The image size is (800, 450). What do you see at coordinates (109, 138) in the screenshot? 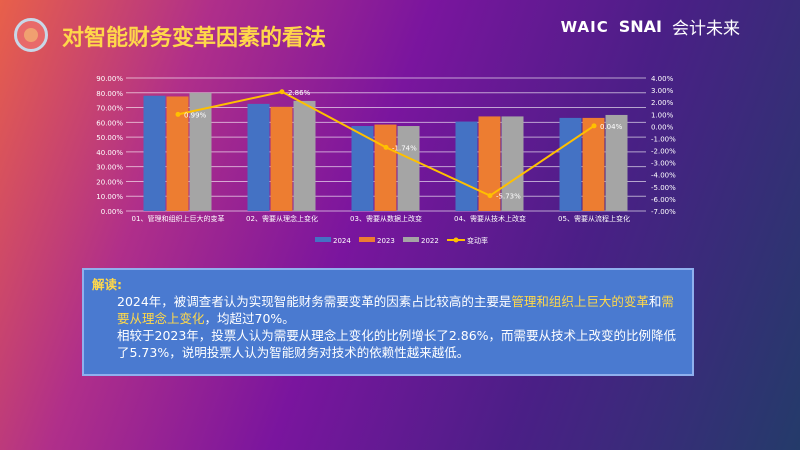
I see `y-tick-label: 50.00%` at bounding box center [109, 138].